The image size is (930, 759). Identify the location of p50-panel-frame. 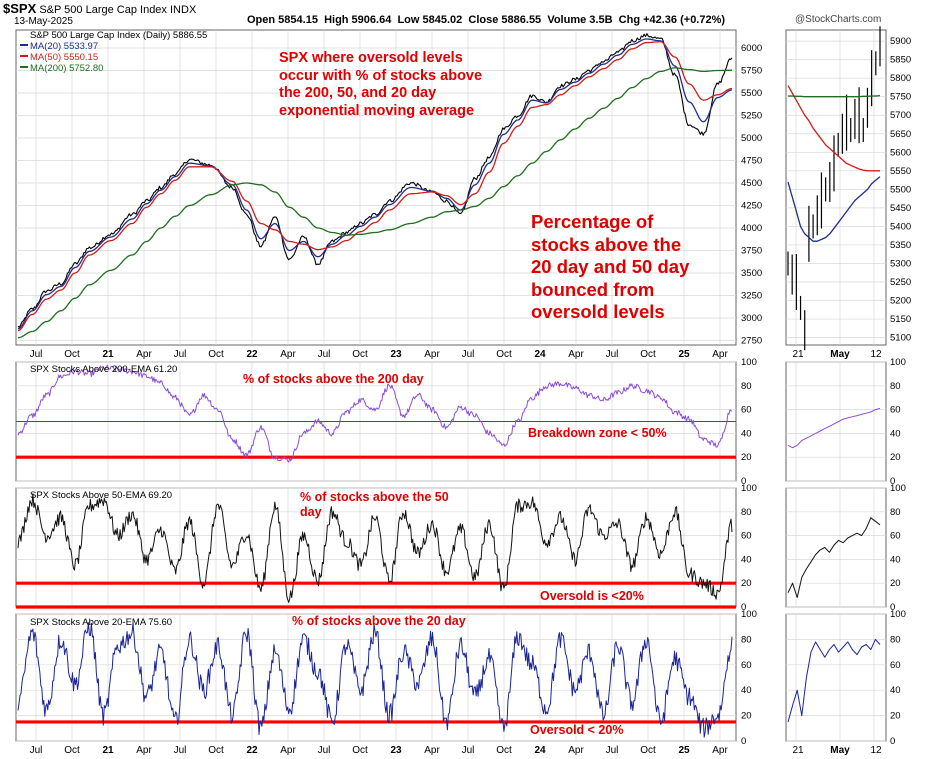
(376, 547).